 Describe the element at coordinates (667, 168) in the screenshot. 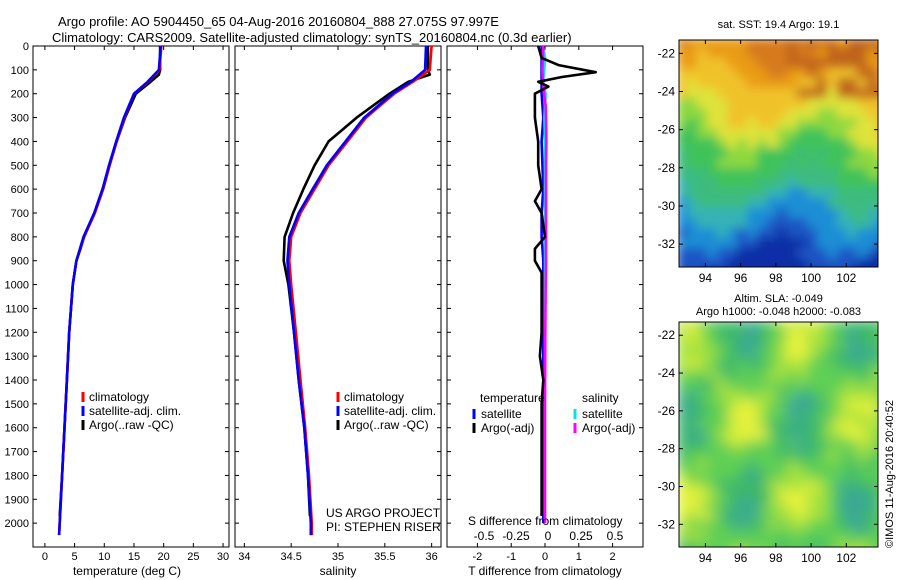

I see `sst-ytick-label: -28` at that location.